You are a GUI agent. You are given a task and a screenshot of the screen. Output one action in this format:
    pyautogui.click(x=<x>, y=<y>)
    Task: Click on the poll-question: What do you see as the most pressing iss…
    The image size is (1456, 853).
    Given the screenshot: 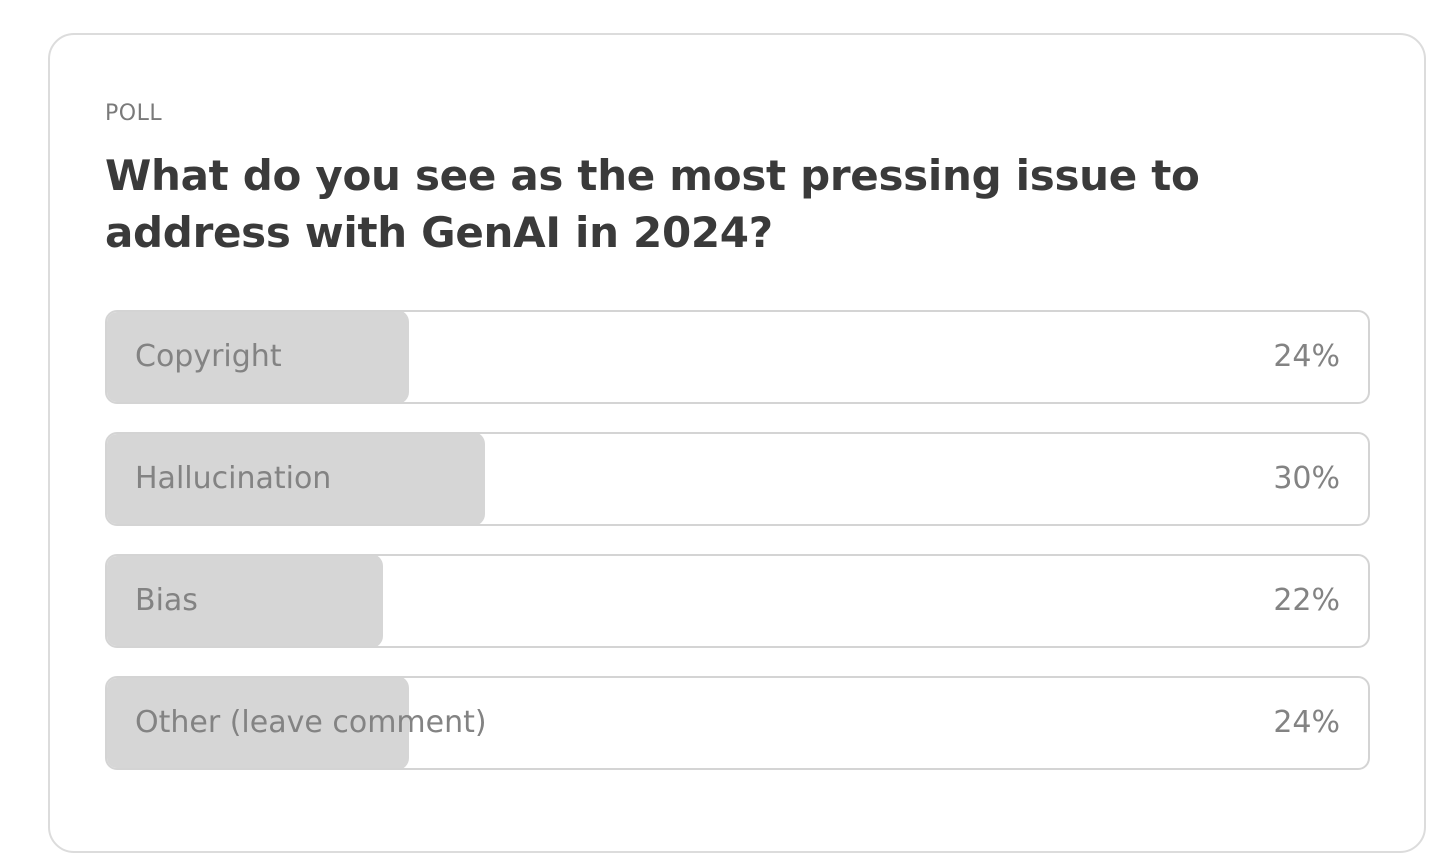 What is the action you would take?
    pyautogui.click(x=652, y=204)
    